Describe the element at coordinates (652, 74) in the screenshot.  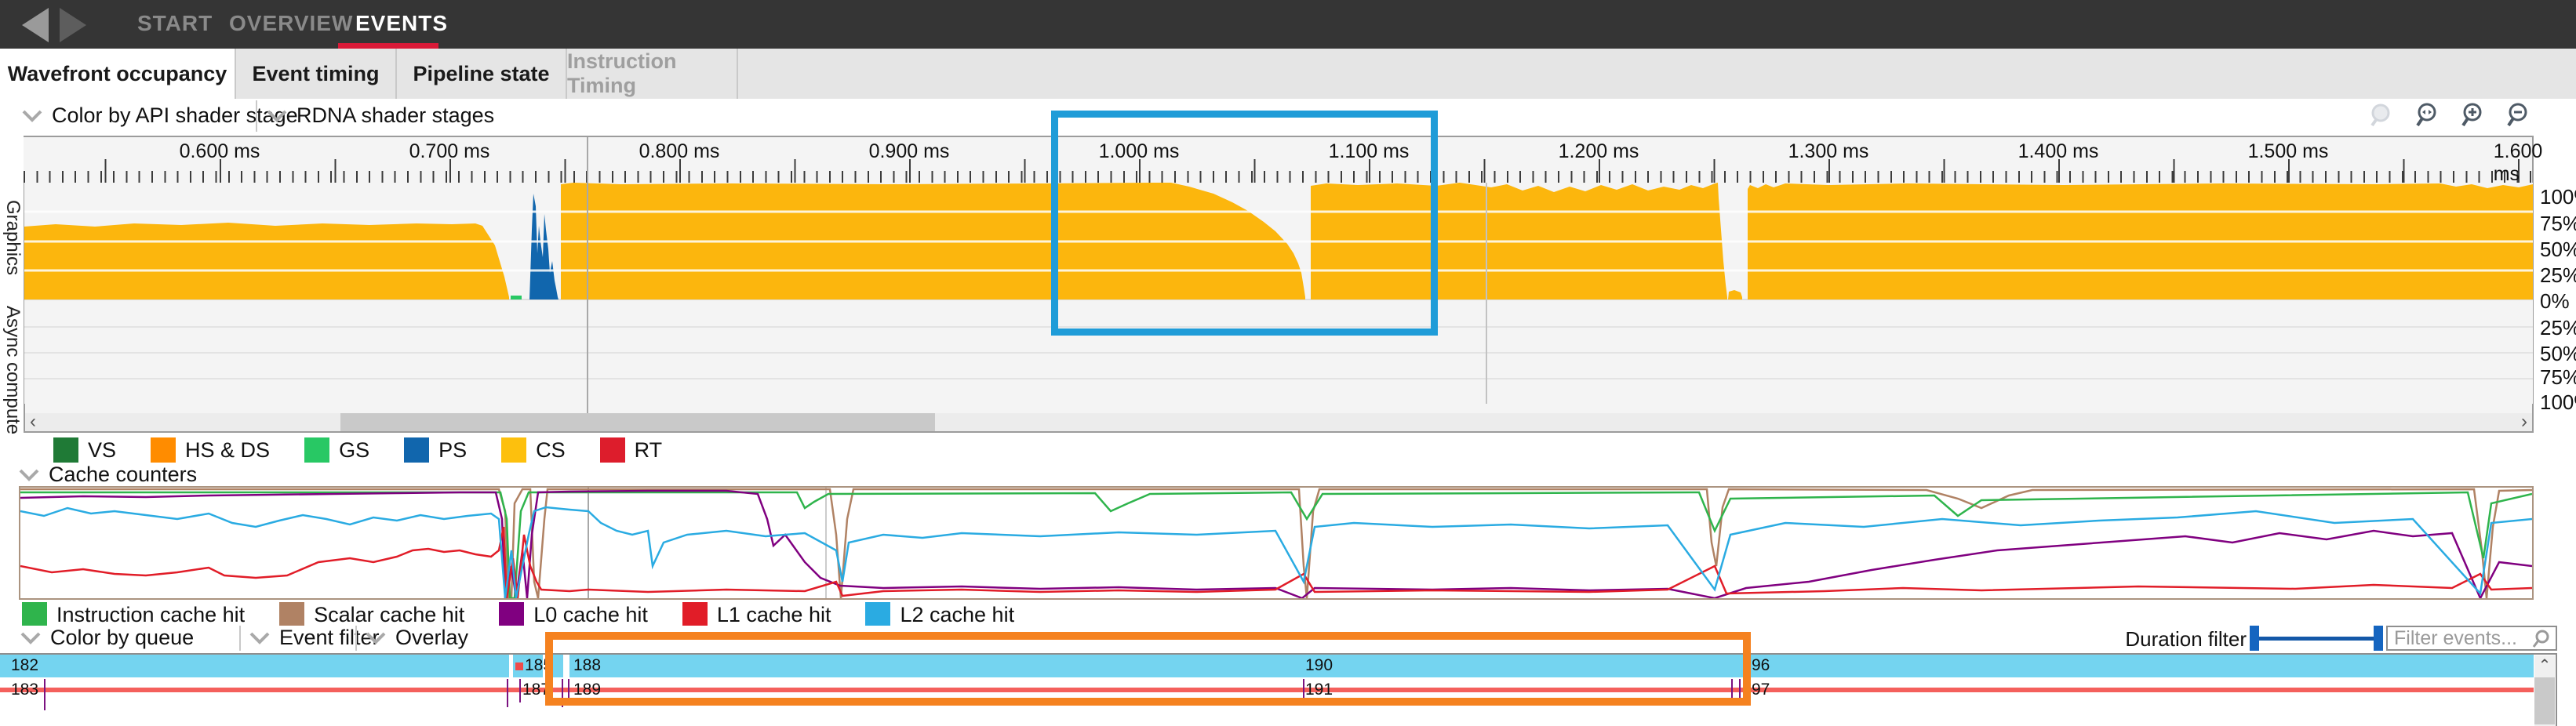
I see `tab-instruction-timing: Instruction Timing` at that location.